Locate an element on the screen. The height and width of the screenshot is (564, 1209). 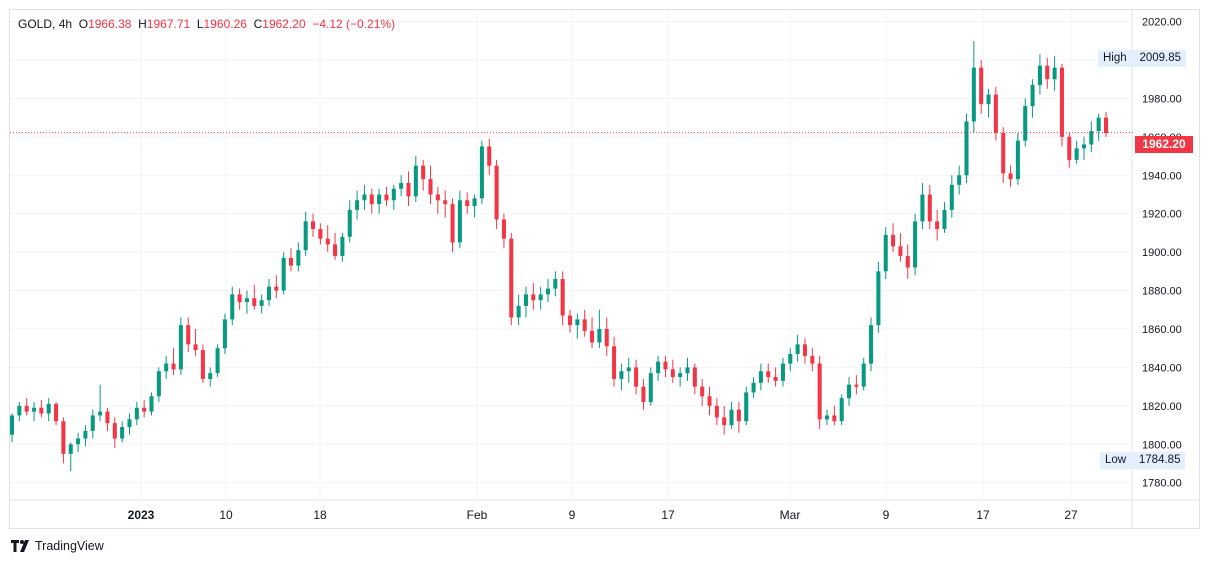
y-tick-label: 1860.00 is located at coordinates (1162, 330).